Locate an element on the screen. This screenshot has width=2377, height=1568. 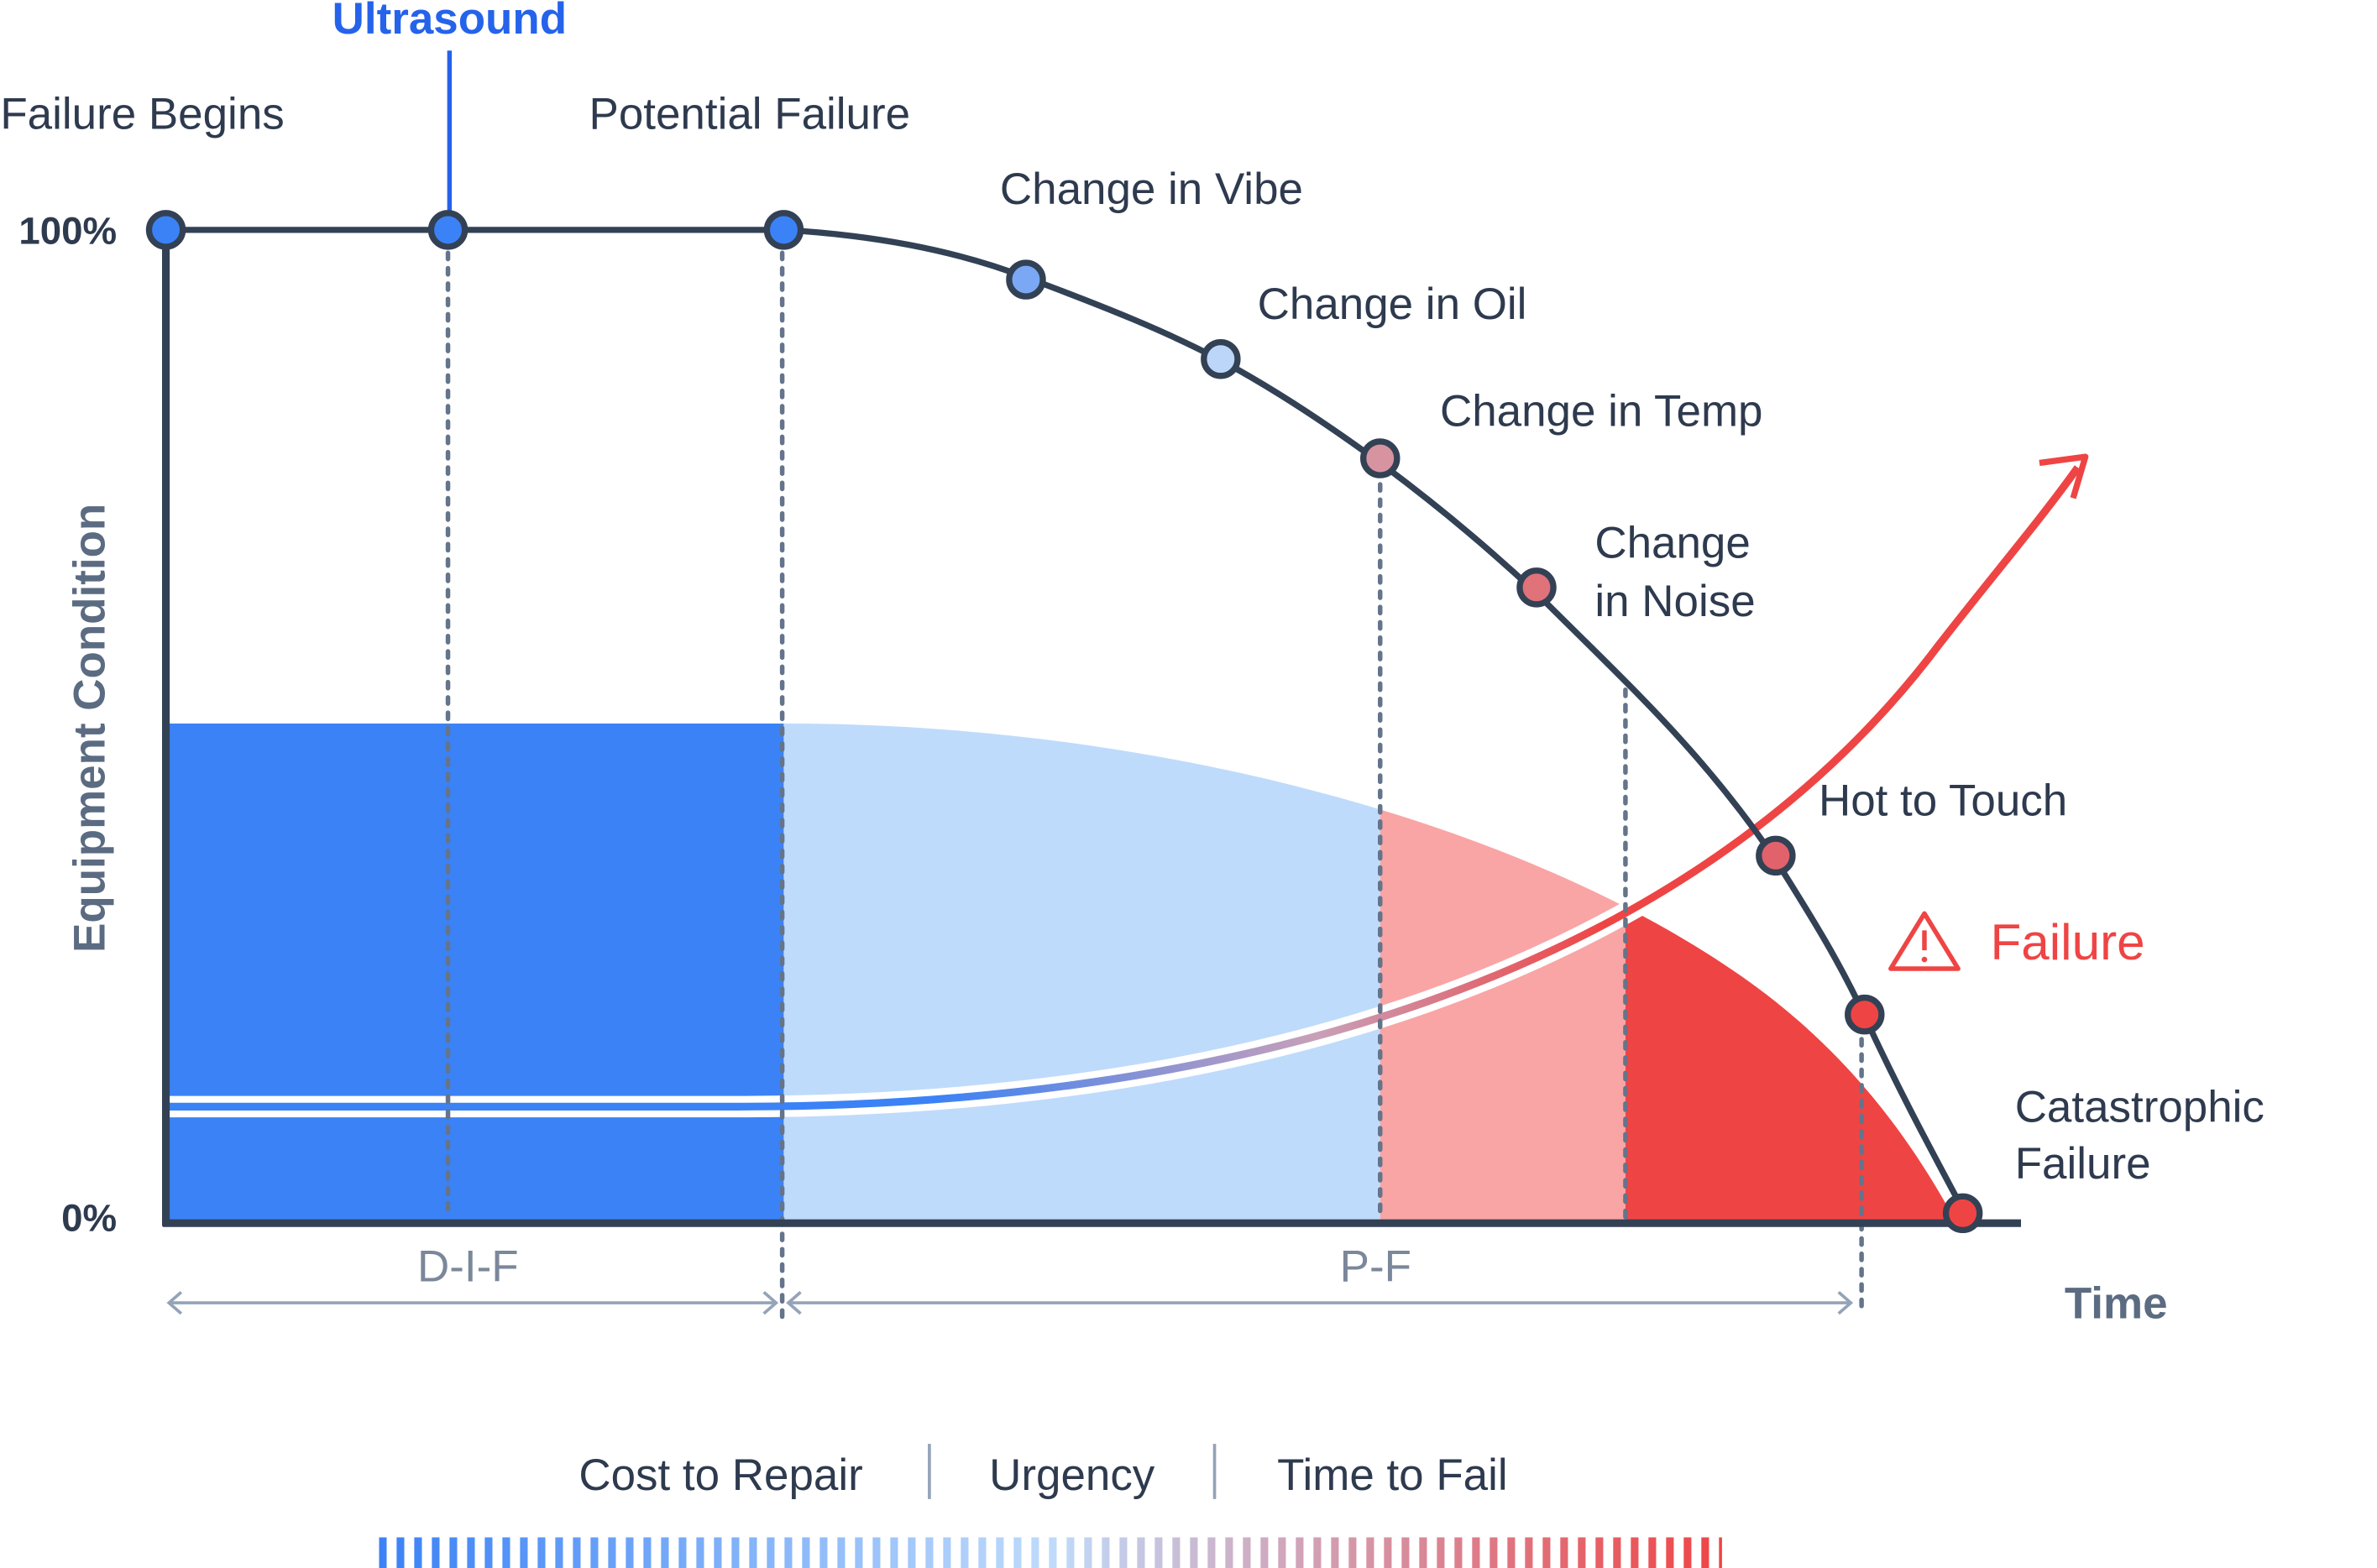
range-label-pf: P-F is located at coordinates (1375, 1267).